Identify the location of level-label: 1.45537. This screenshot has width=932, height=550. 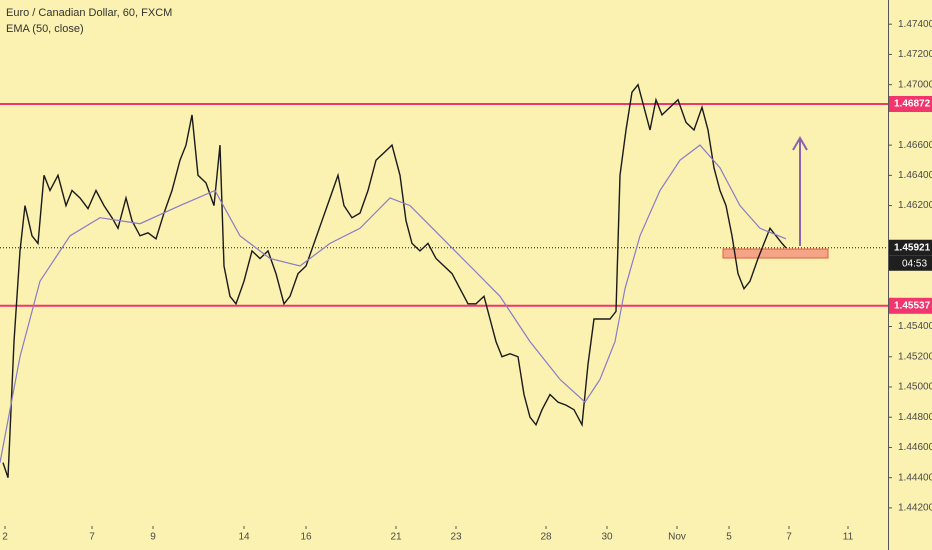
(912, 305).